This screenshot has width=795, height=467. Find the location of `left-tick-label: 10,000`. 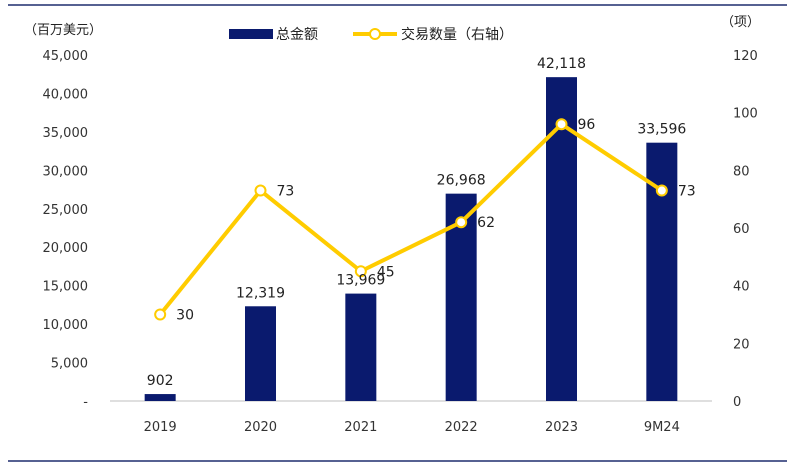

left-tick-label: 10,000 is located at coordinates (66, 325).